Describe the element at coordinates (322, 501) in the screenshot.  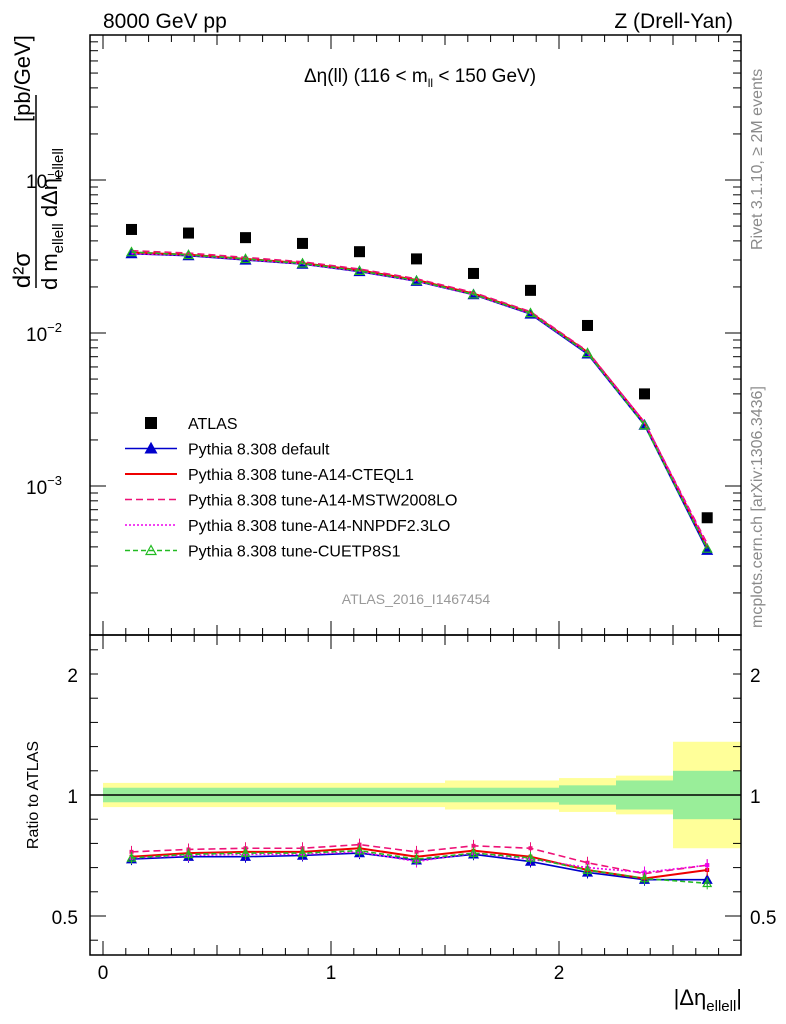
I see `legend-label: Pythia 8.308 tune-A14-MSTW2008LO` at that location.